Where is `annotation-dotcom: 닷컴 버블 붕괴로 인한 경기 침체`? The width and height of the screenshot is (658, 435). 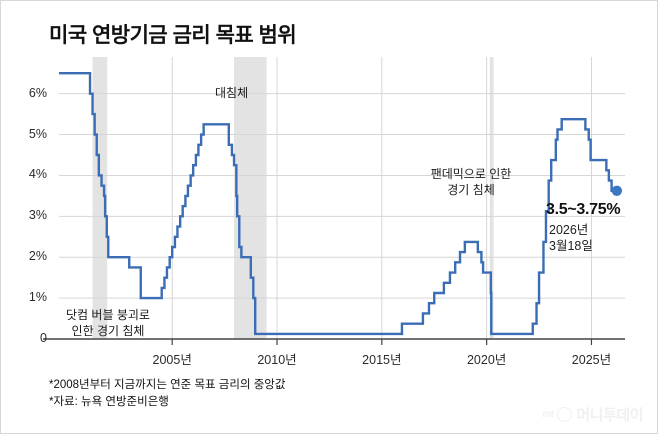
annotation-dotcom: 닷컴 버블 붕괴로 인한 경기 침체 is located at coordinates (108, 324).